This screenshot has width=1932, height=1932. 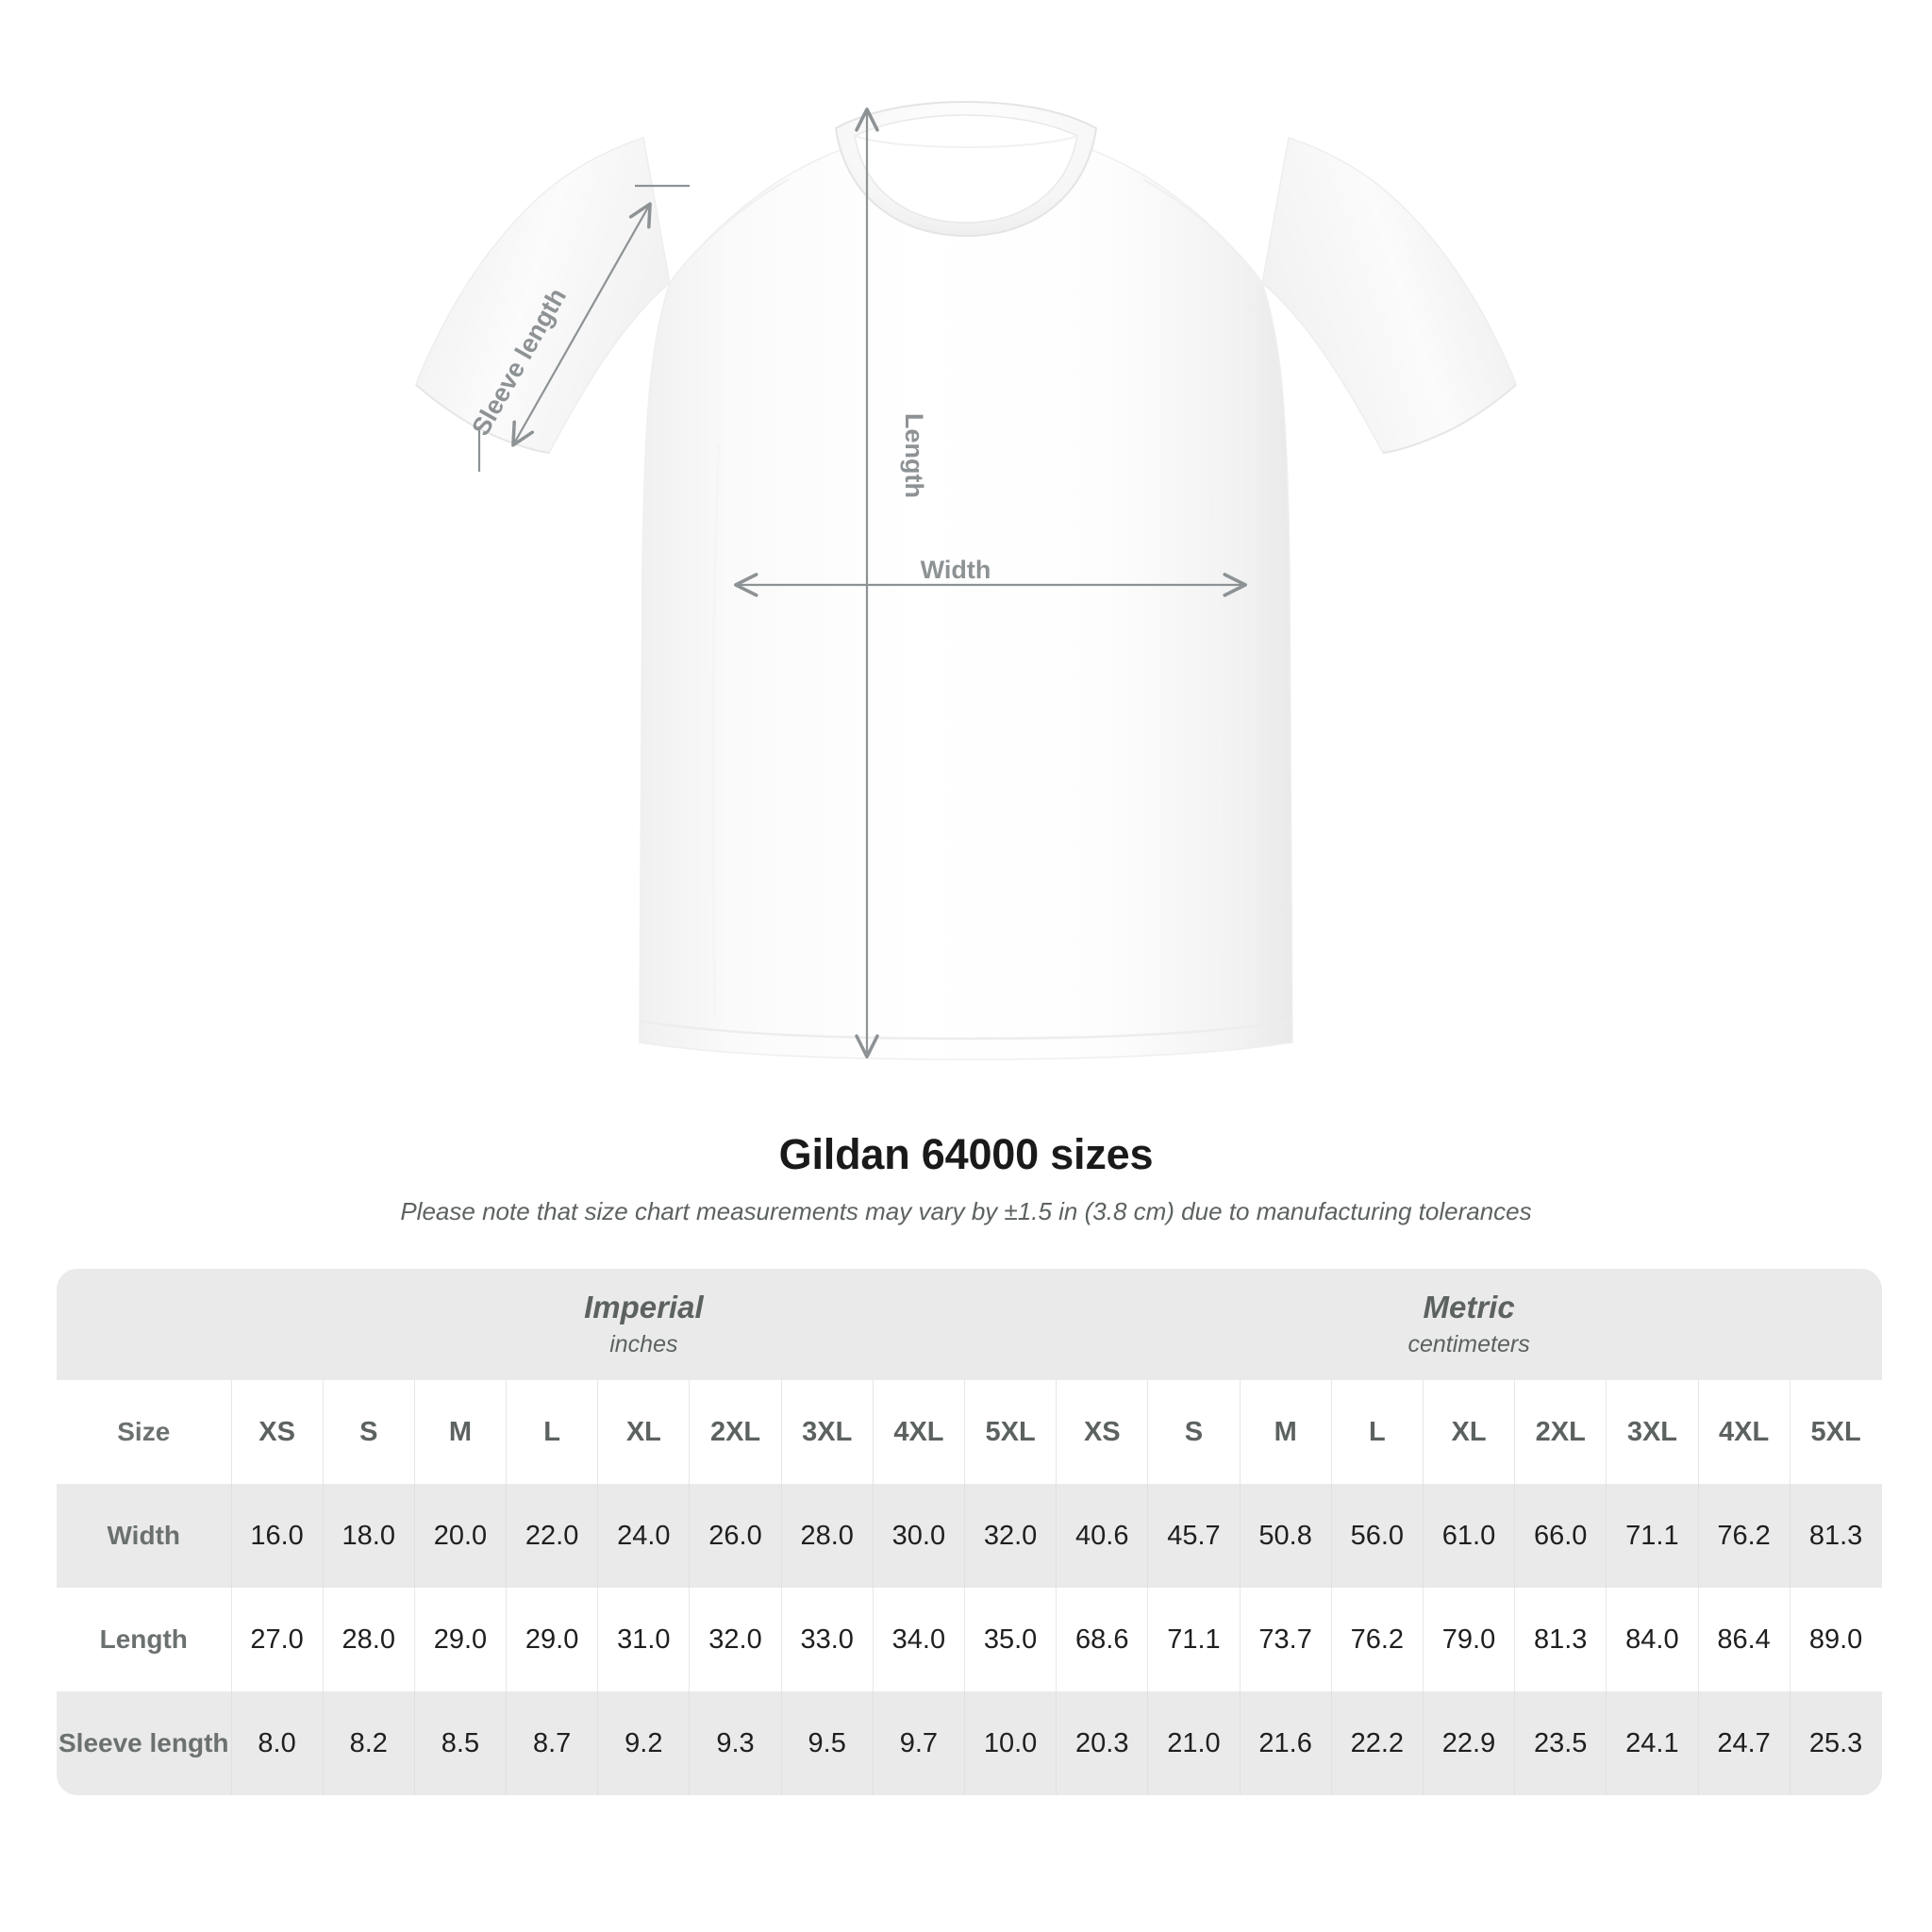 What do you see at coordinates (1561, 1743) in the screenshot?
I see `cell-sleeve-metric-2xl: 23.5` at bounding box center [1561, 1743].